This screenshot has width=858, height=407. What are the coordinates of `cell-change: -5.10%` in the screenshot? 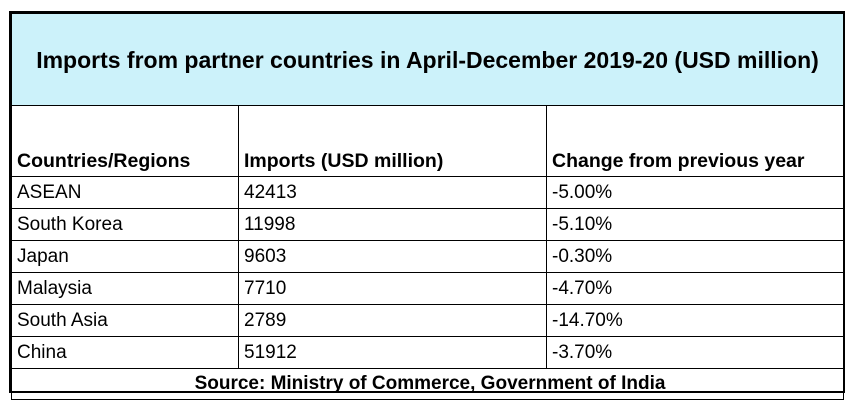 It's located at (695, 224).